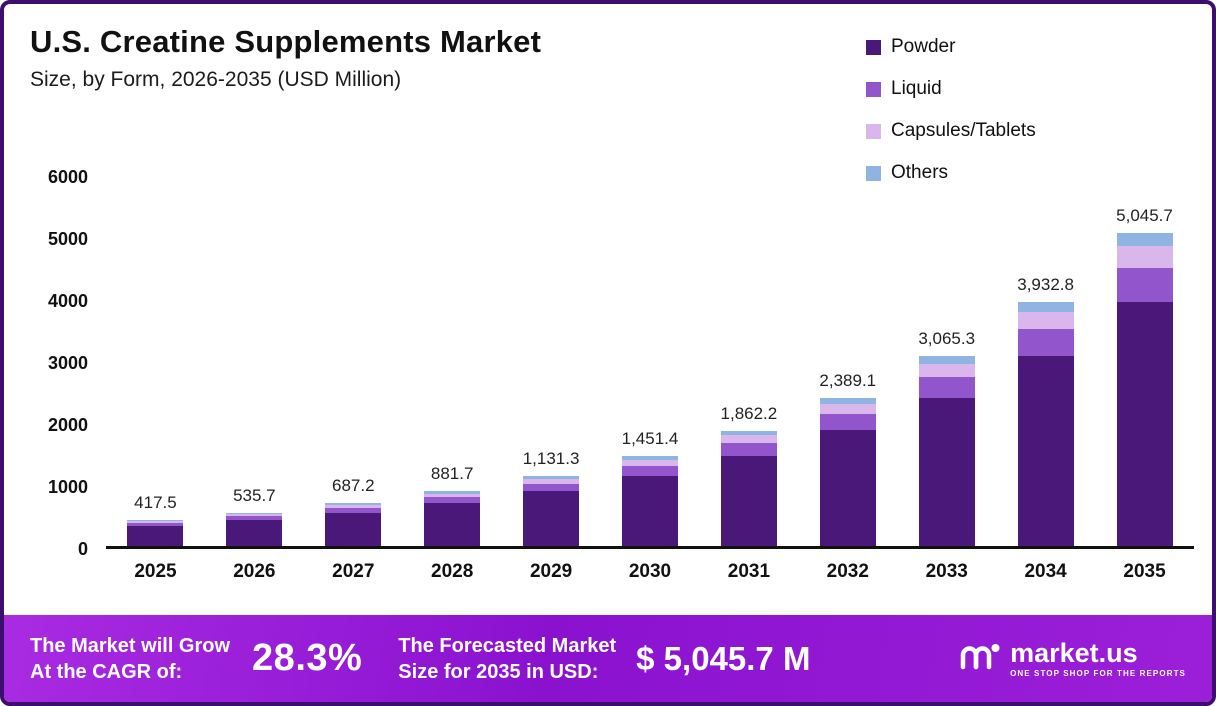  I want to click on bar-group-2027: 687.2, so click(353, 361).